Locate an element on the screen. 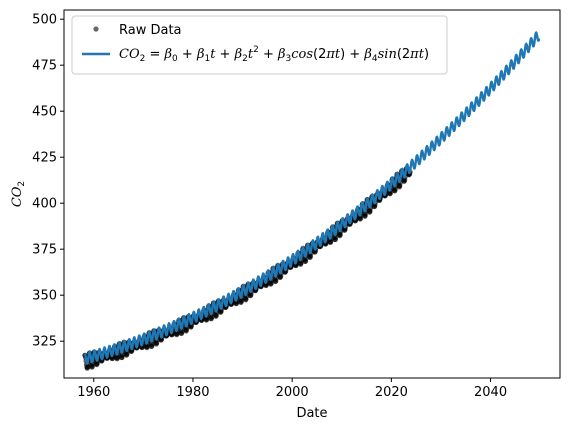  y-tick-label: 375 is located at coordinates (44, 250).